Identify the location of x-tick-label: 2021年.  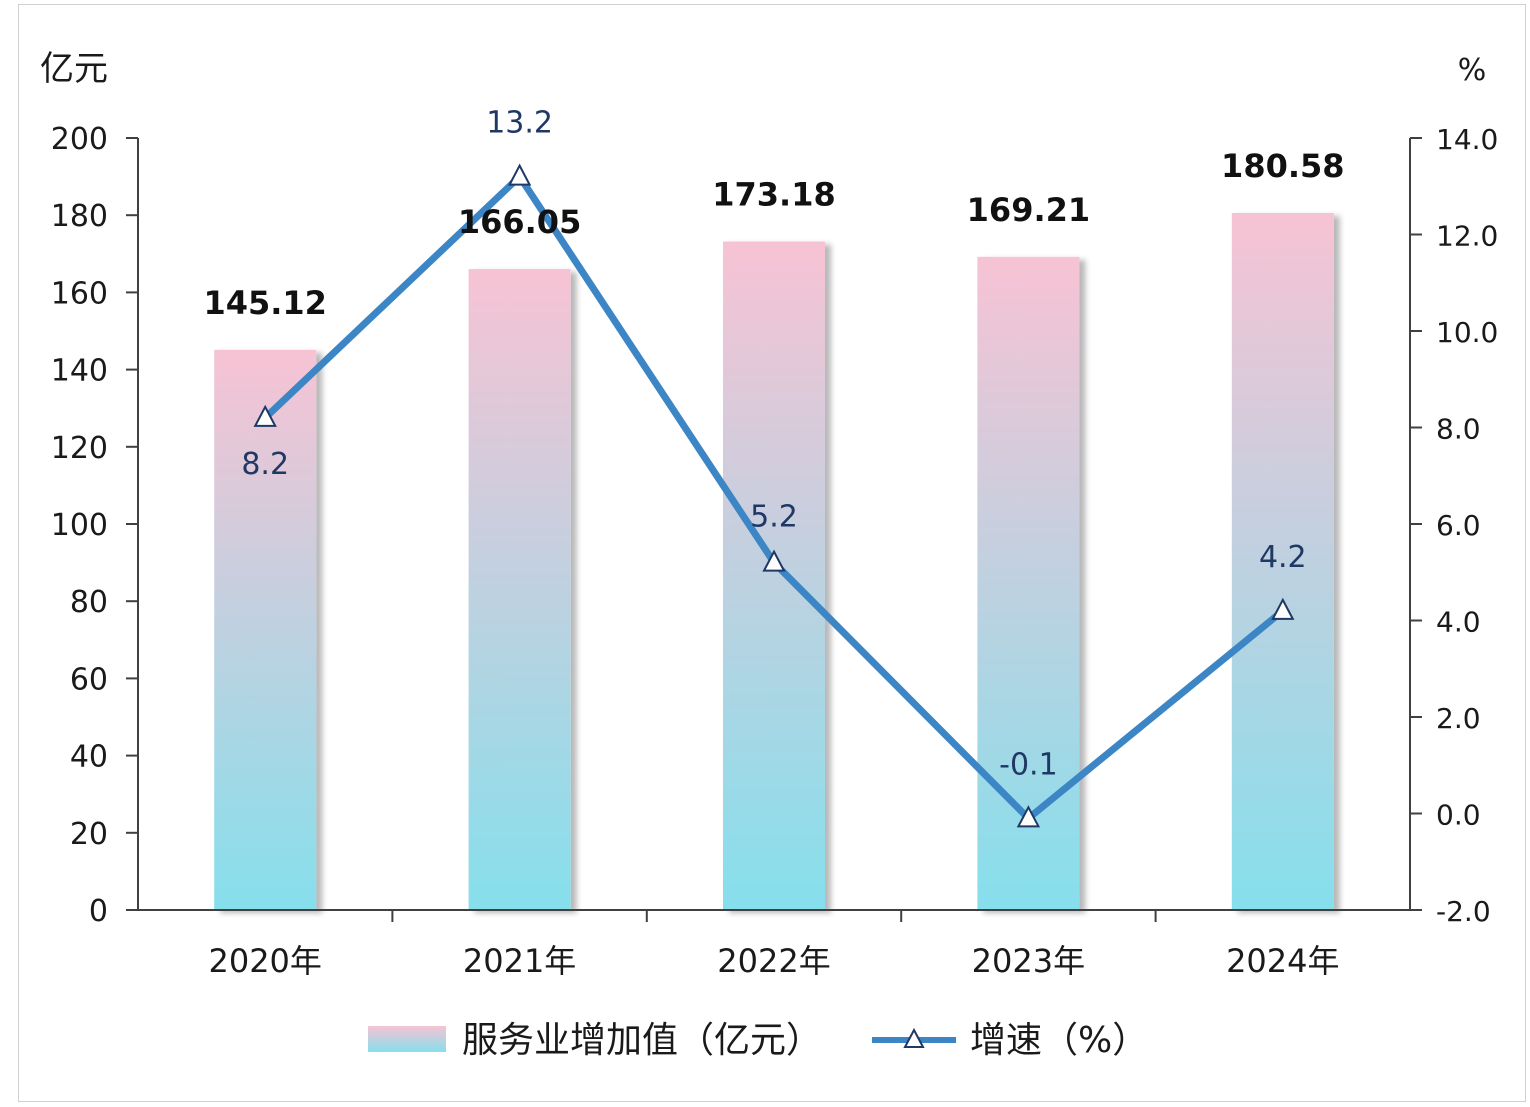
(519, 961).